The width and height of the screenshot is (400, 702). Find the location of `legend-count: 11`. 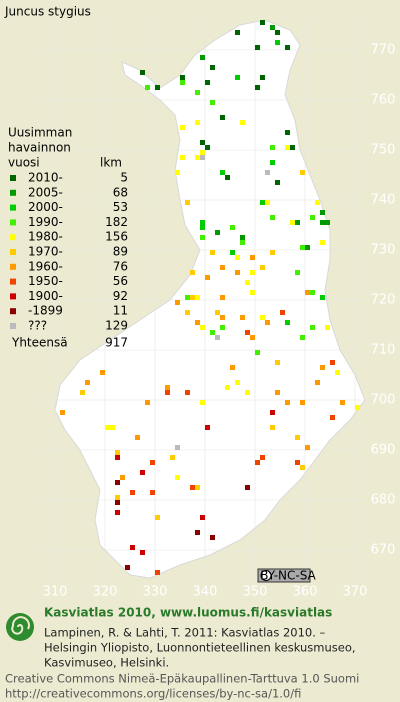

legend-count: 11 is located at coordinates (120, 311).